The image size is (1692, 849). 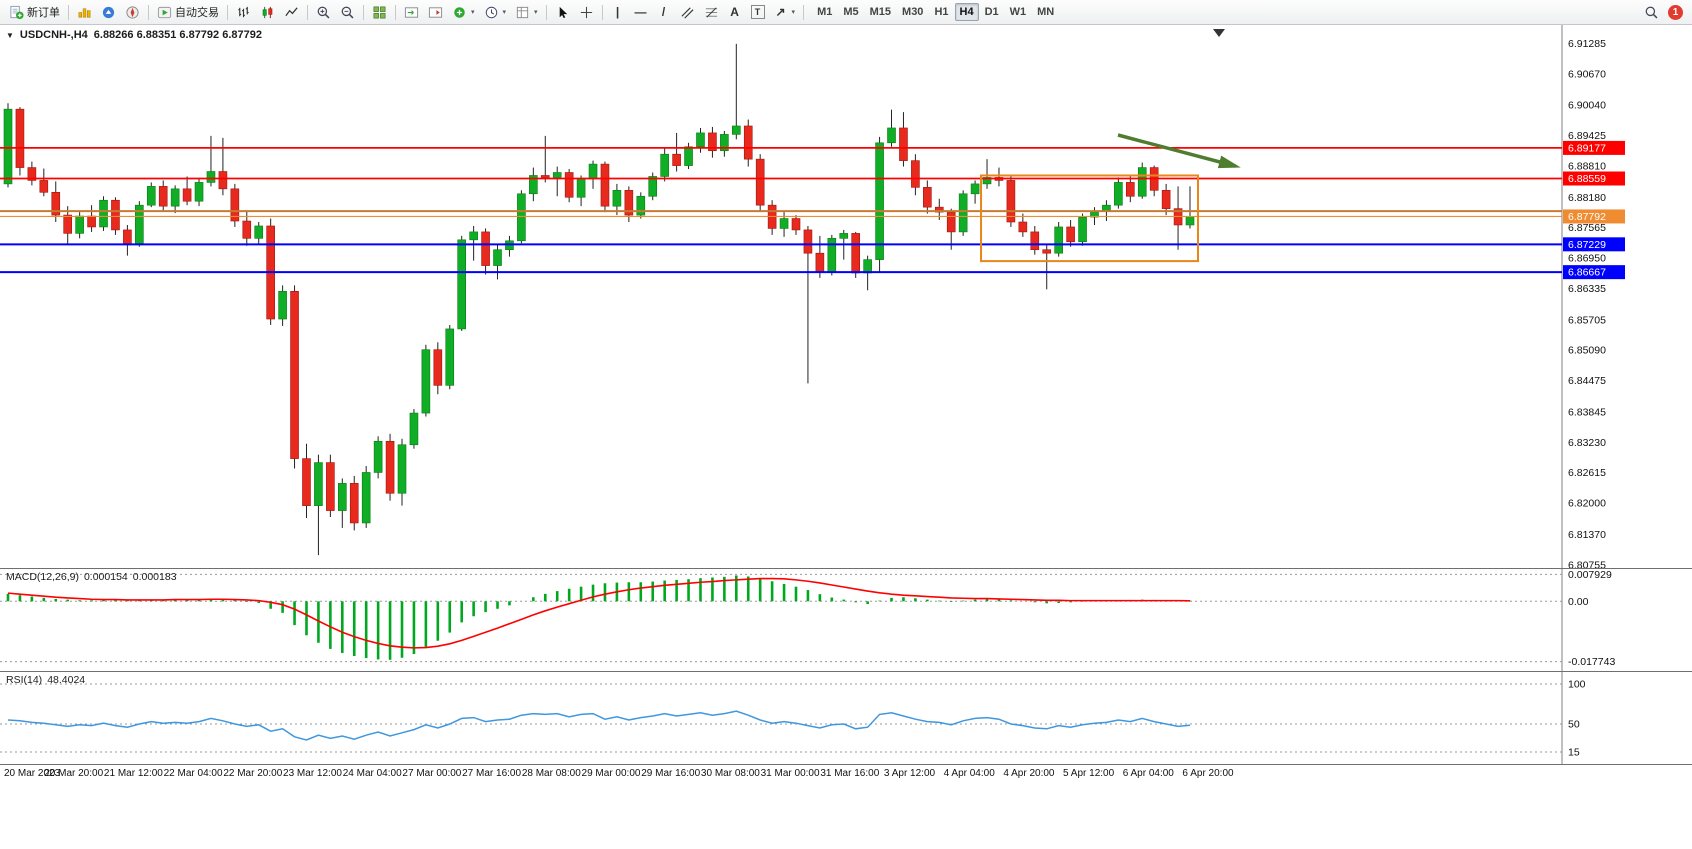 I want to click on tab-timeframe-h1: H1, so click(x=941, y=12).